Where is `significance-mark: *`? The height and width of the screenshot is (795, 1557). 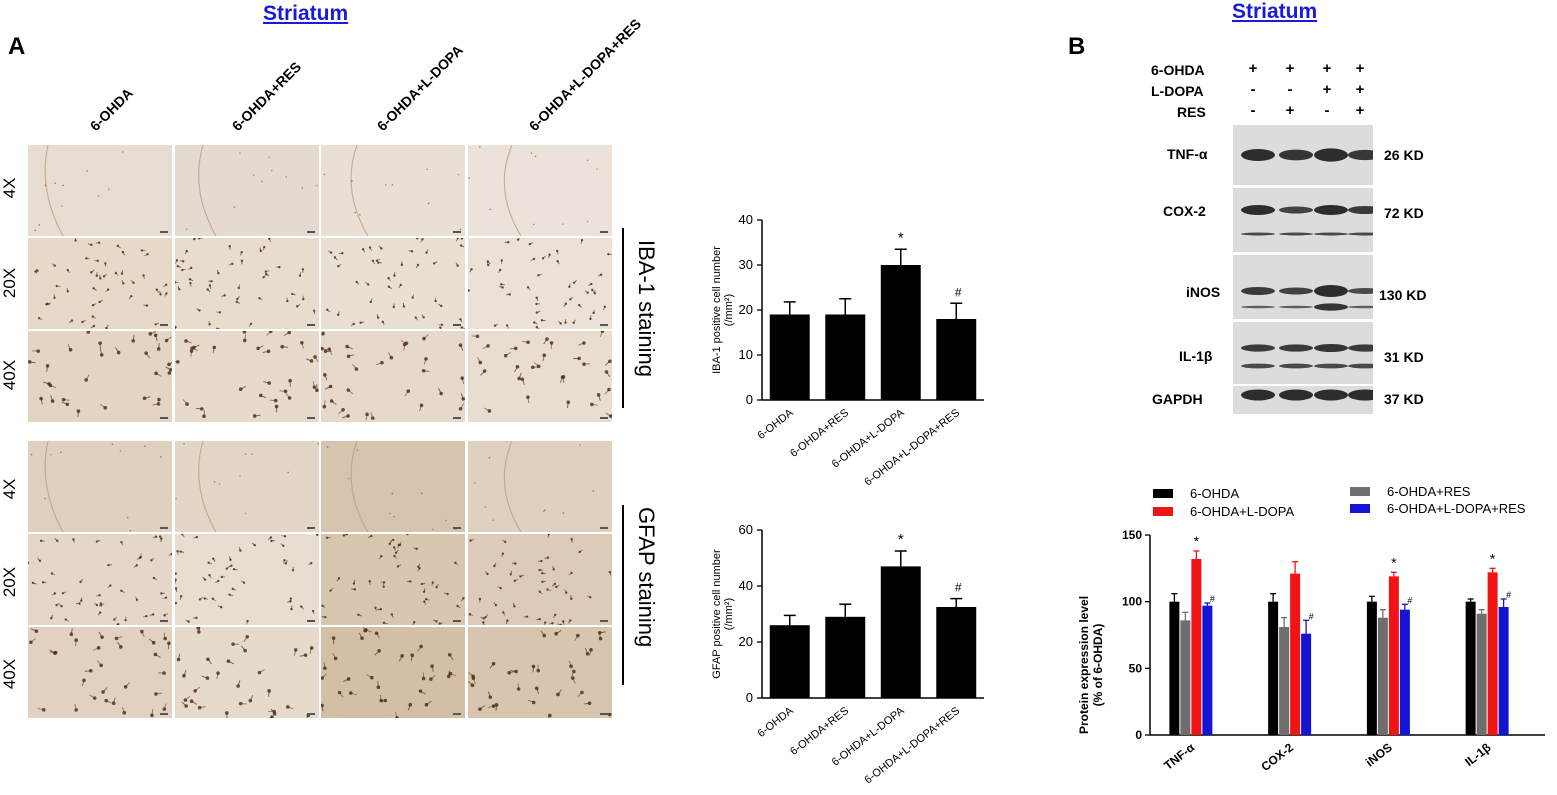
significance-mark: * is located at coordinates (1394, 562).